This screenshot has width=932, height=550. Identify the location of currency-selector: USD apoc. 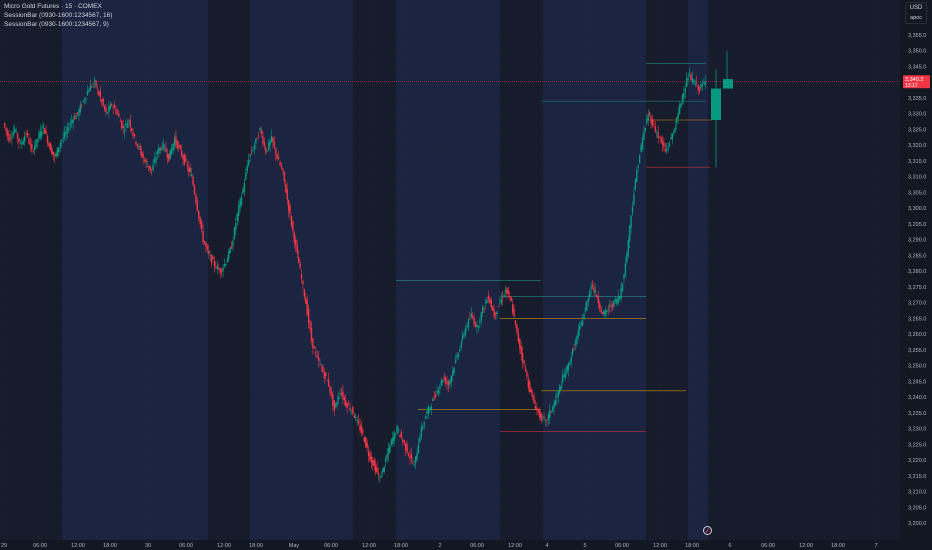
(916, 13).